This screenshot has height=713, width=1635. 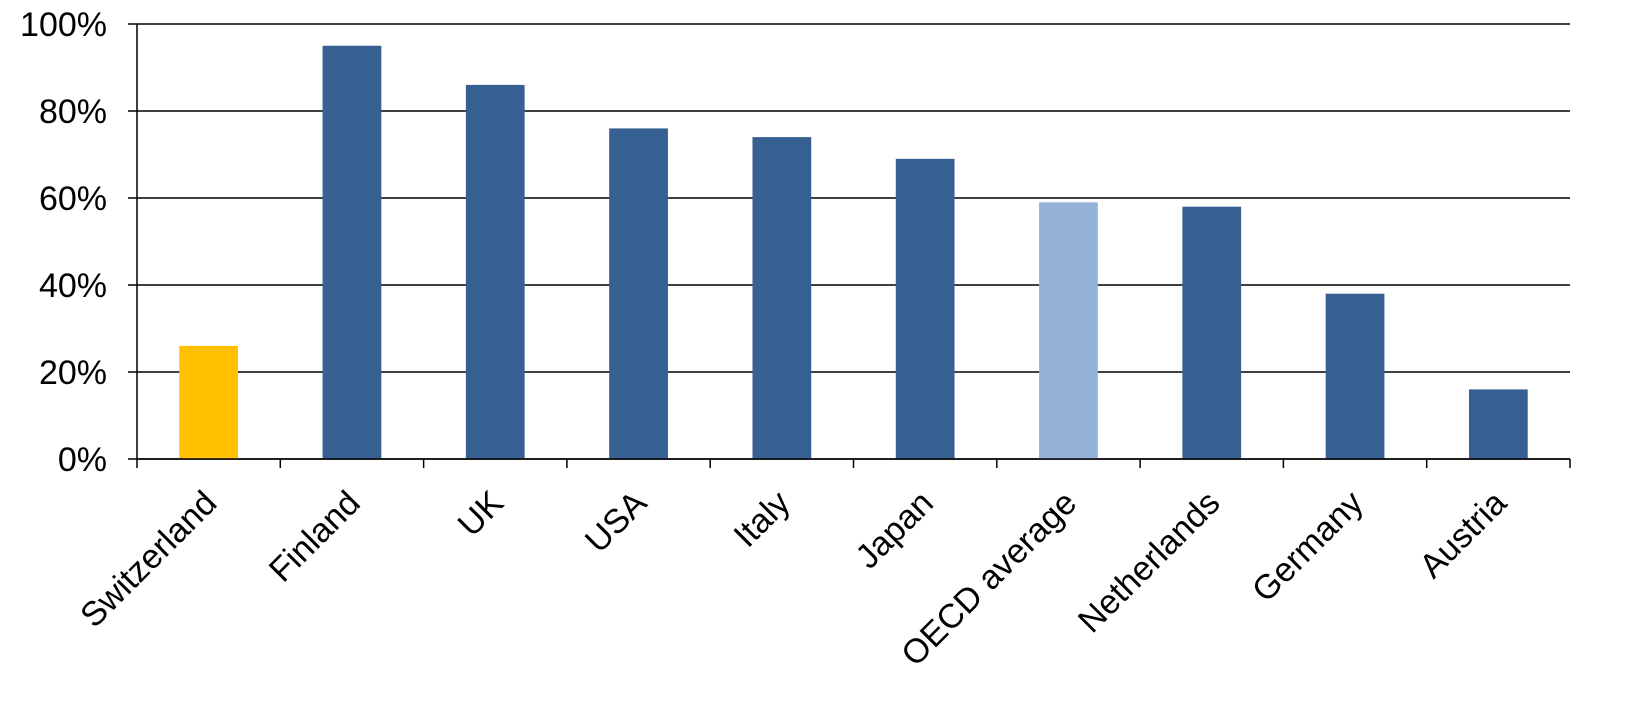 What do you see at coordinates (894, 530) in the screenshot?
I see `x-tick-label: Japan` at bounding box center [894, 530].